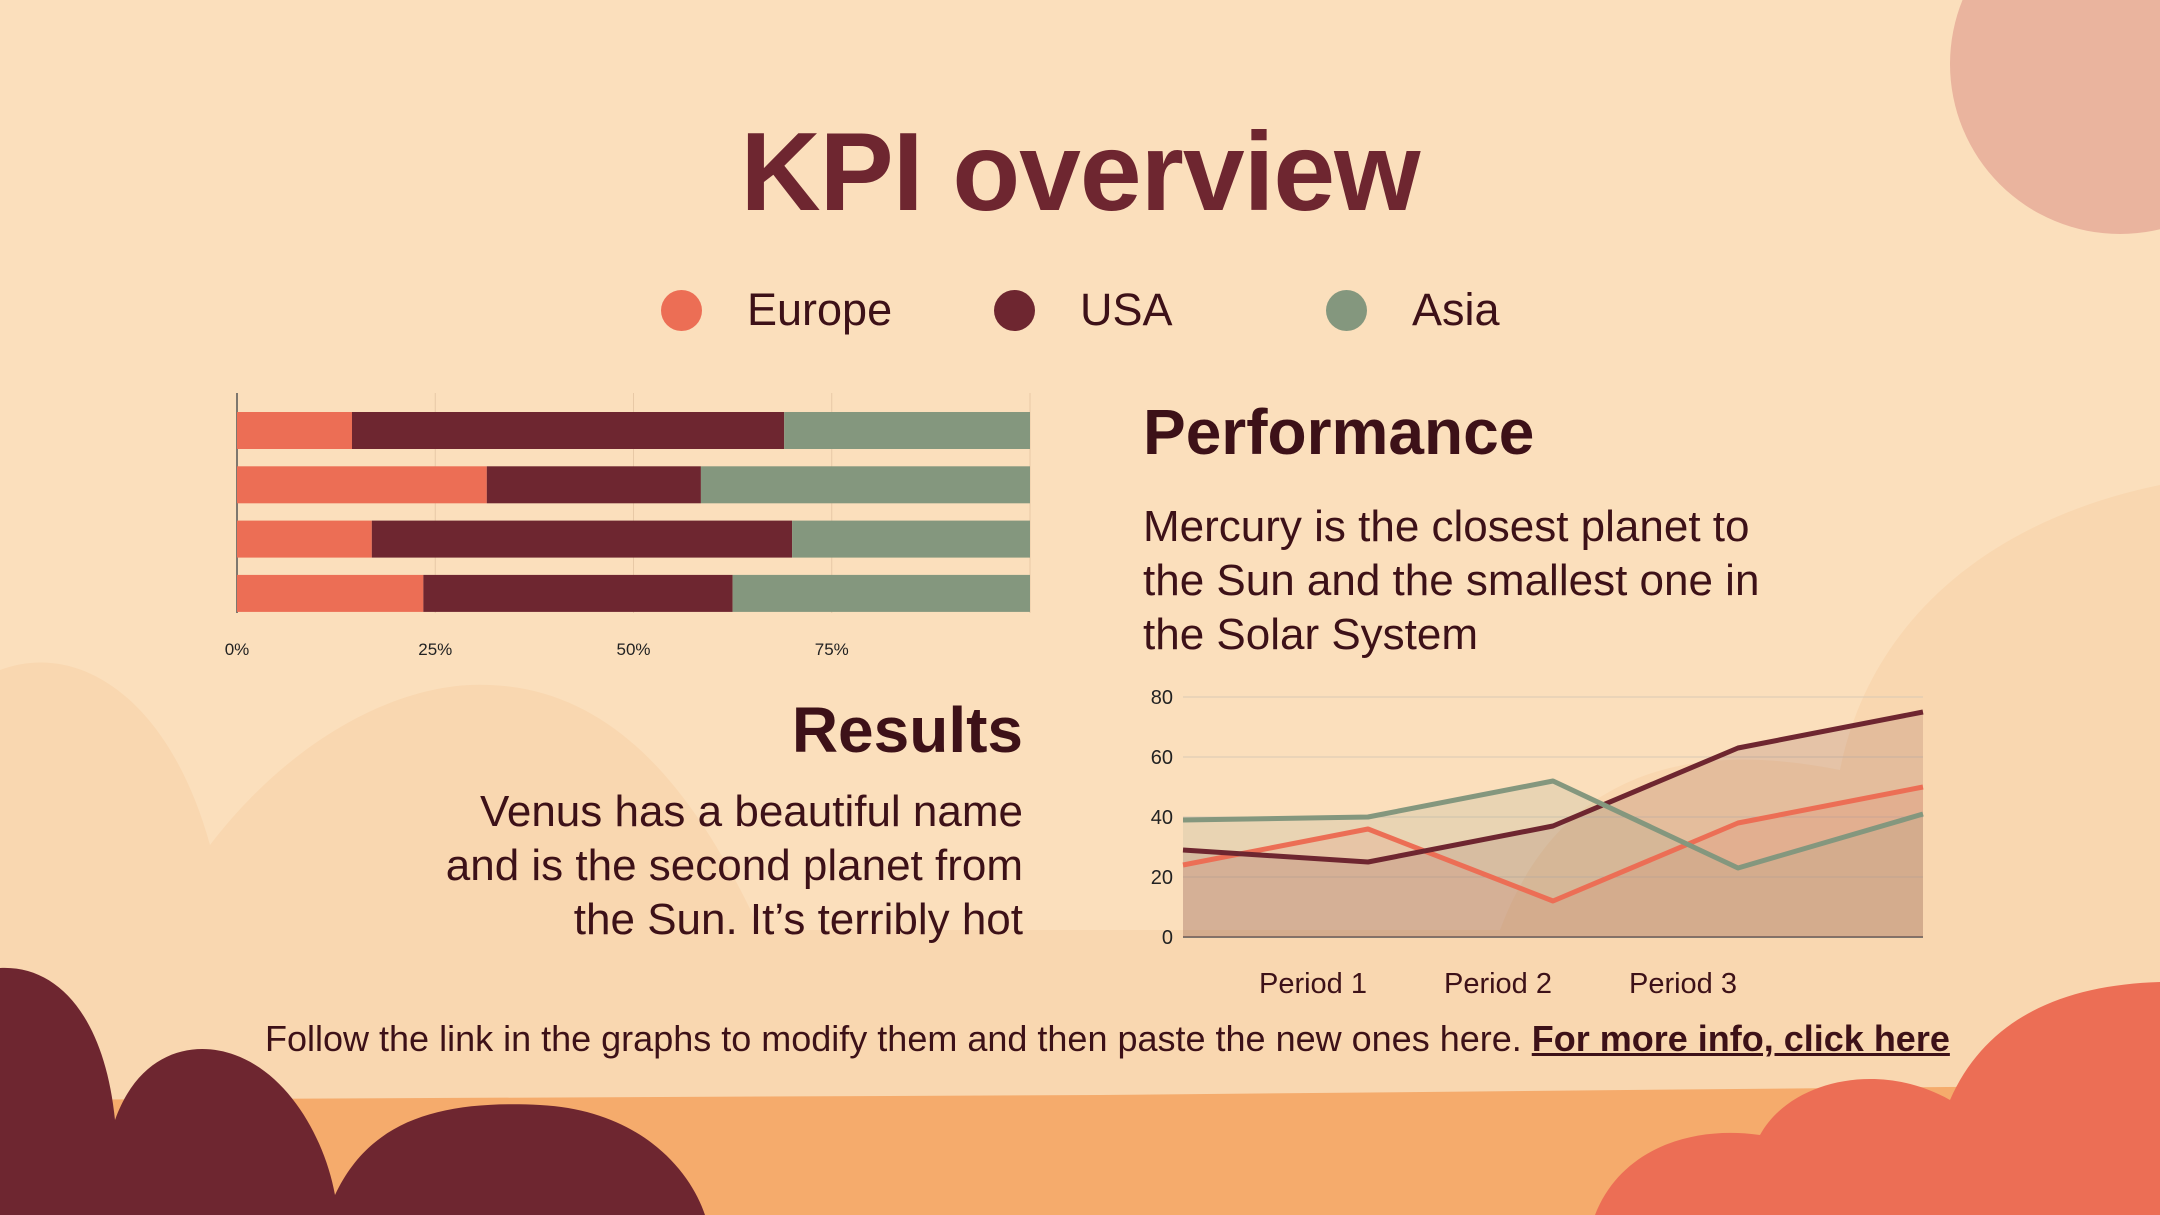 The width and height of the screenshot is (2160, 1215). Describe the element at coordinates (1162, 698) in the screenshot. I see `y-tick-label: 80` at that location.